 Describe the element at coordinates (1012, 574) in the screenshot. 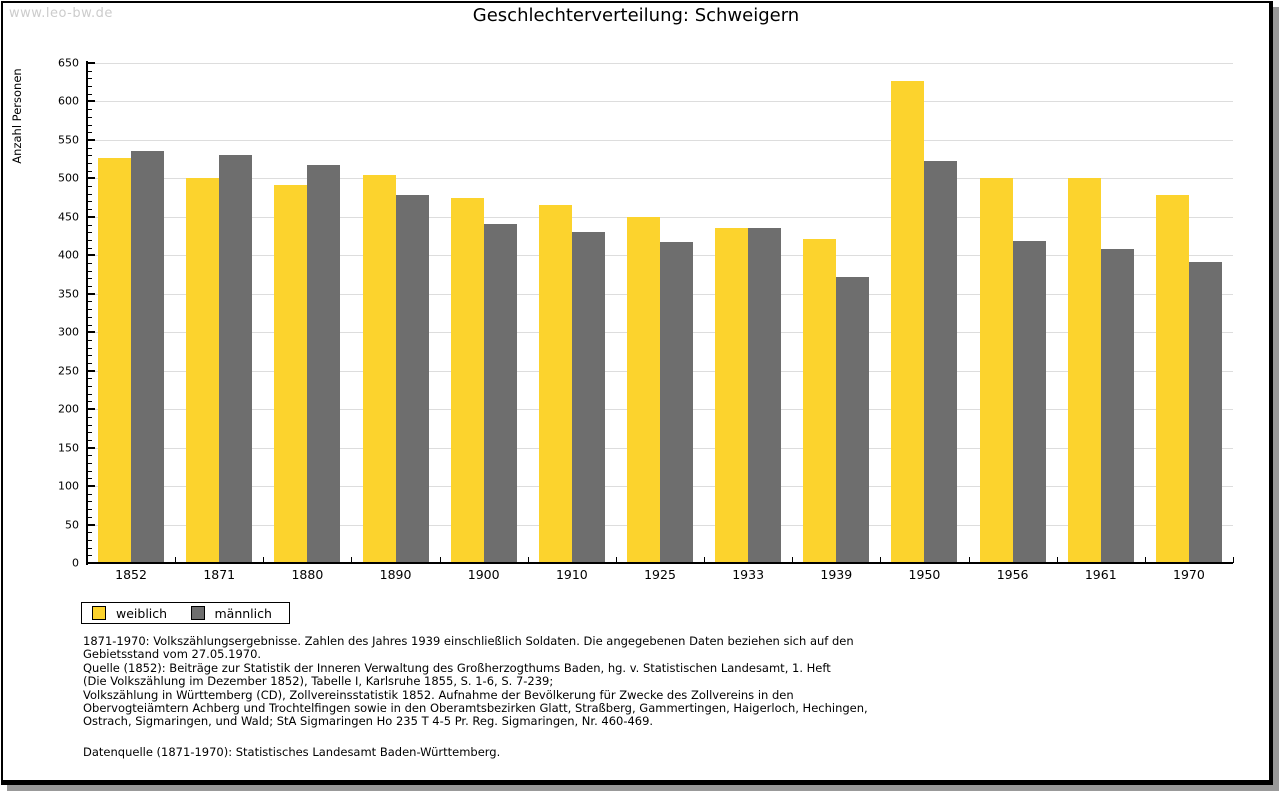

I see `x-tick-label: 1956` at that location.